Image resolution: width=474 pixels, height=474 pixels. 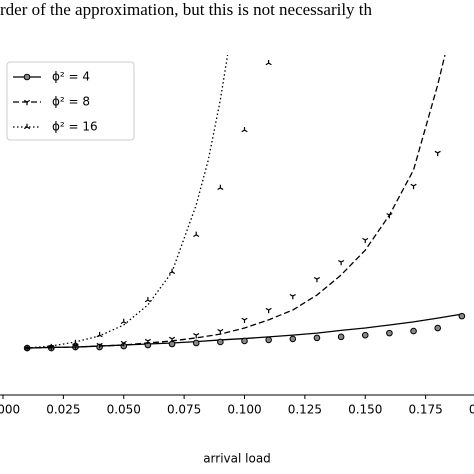 I want to click on legend-label: ϕ² = 16, so click(x=75, y=127).